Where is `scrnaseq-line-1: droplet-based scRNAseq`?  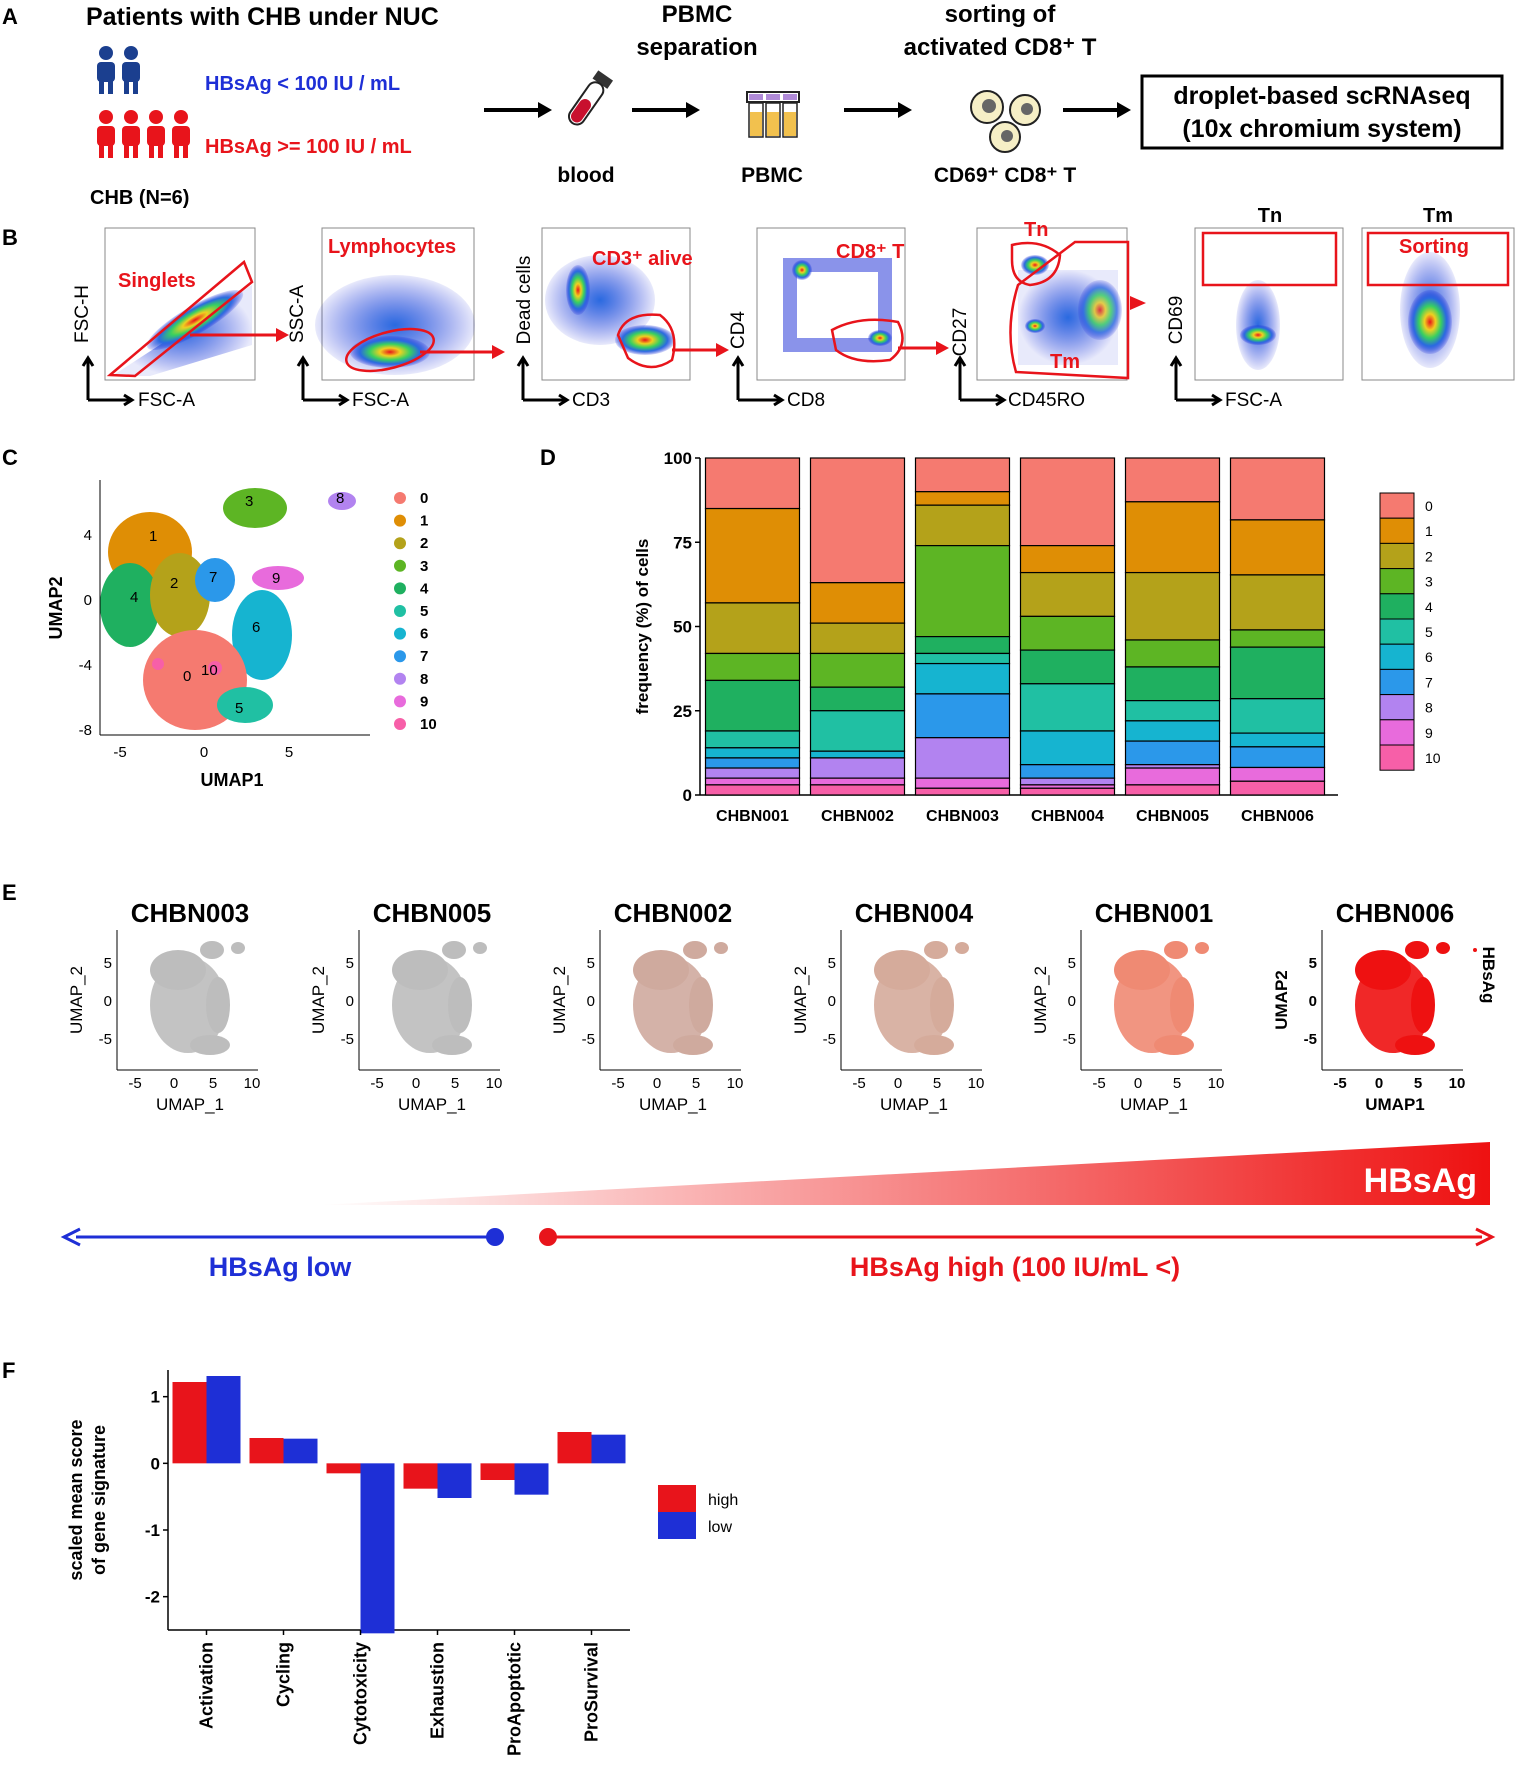 scrnaseq-line-1: droplet-based scRNAseq is located at coordinates (1321, 96).